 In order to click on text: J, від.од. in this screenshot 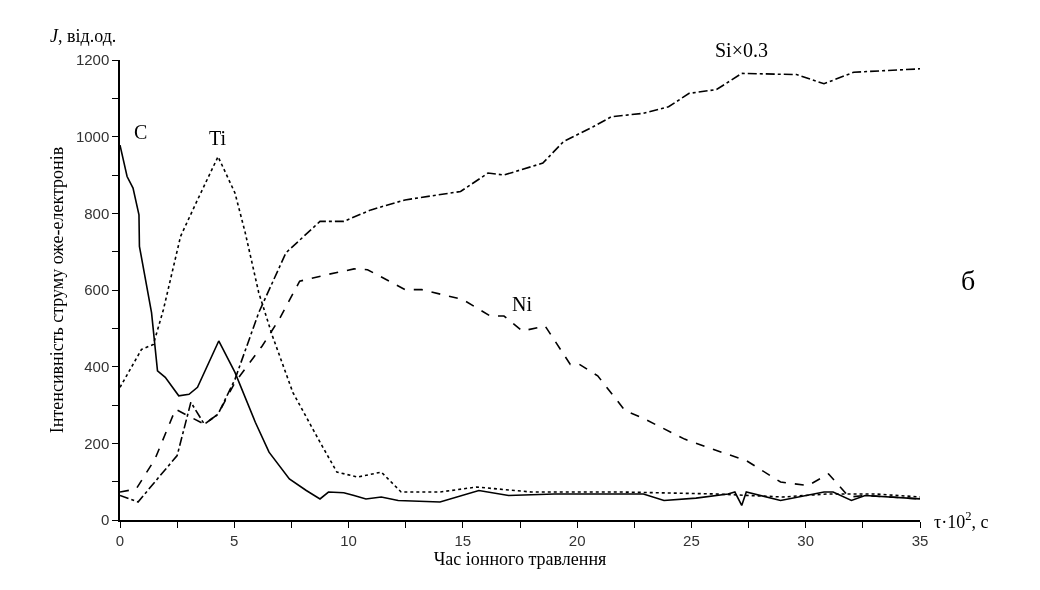, I will do `click(83, 36)`.